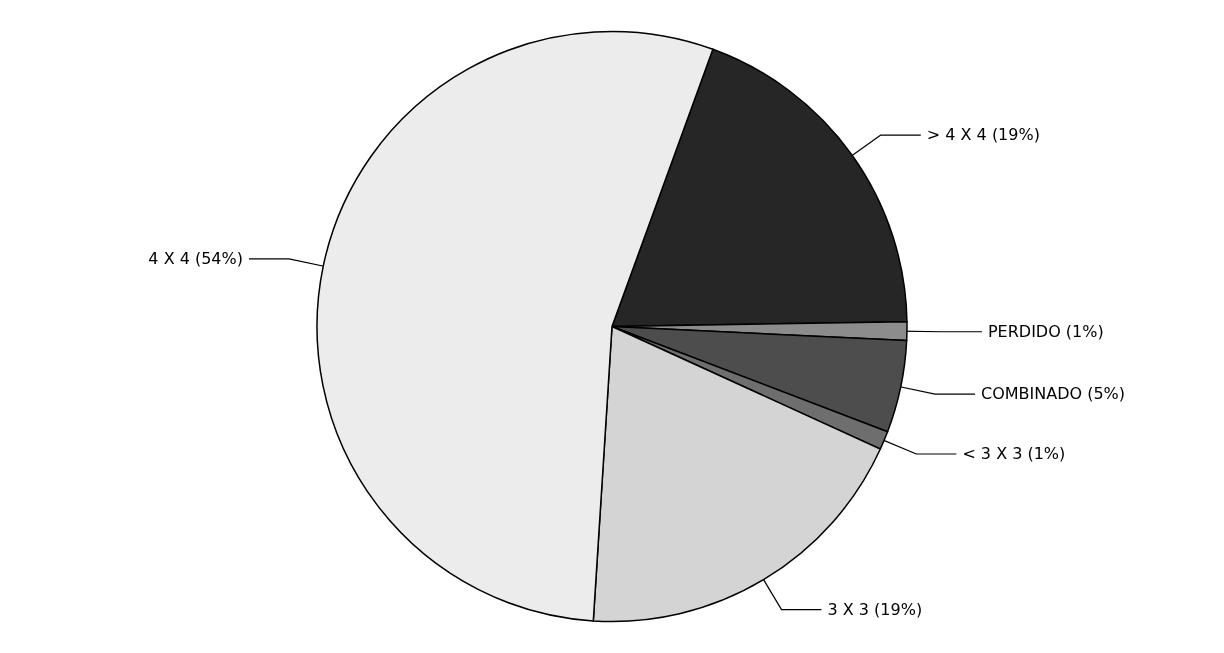 Image resolution: width=1224 pixels, height=653 pixels. What do you see at coordinates (1045, 331) in the screenshot?
I see `slice-label: PERDIDO (1%)` at bounding box center [1045, 331].